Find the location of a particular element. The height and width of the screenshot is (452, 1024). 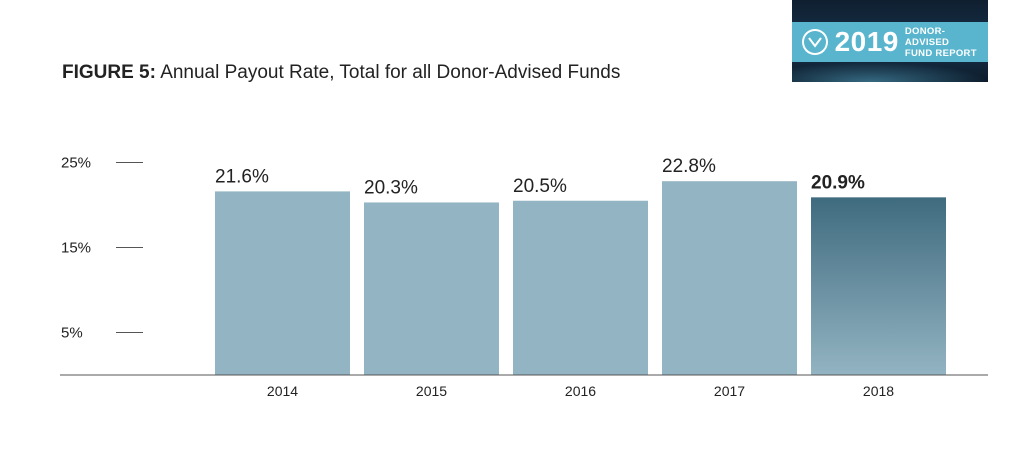

badge-wave-graphic is located at coordinates (890, 72).